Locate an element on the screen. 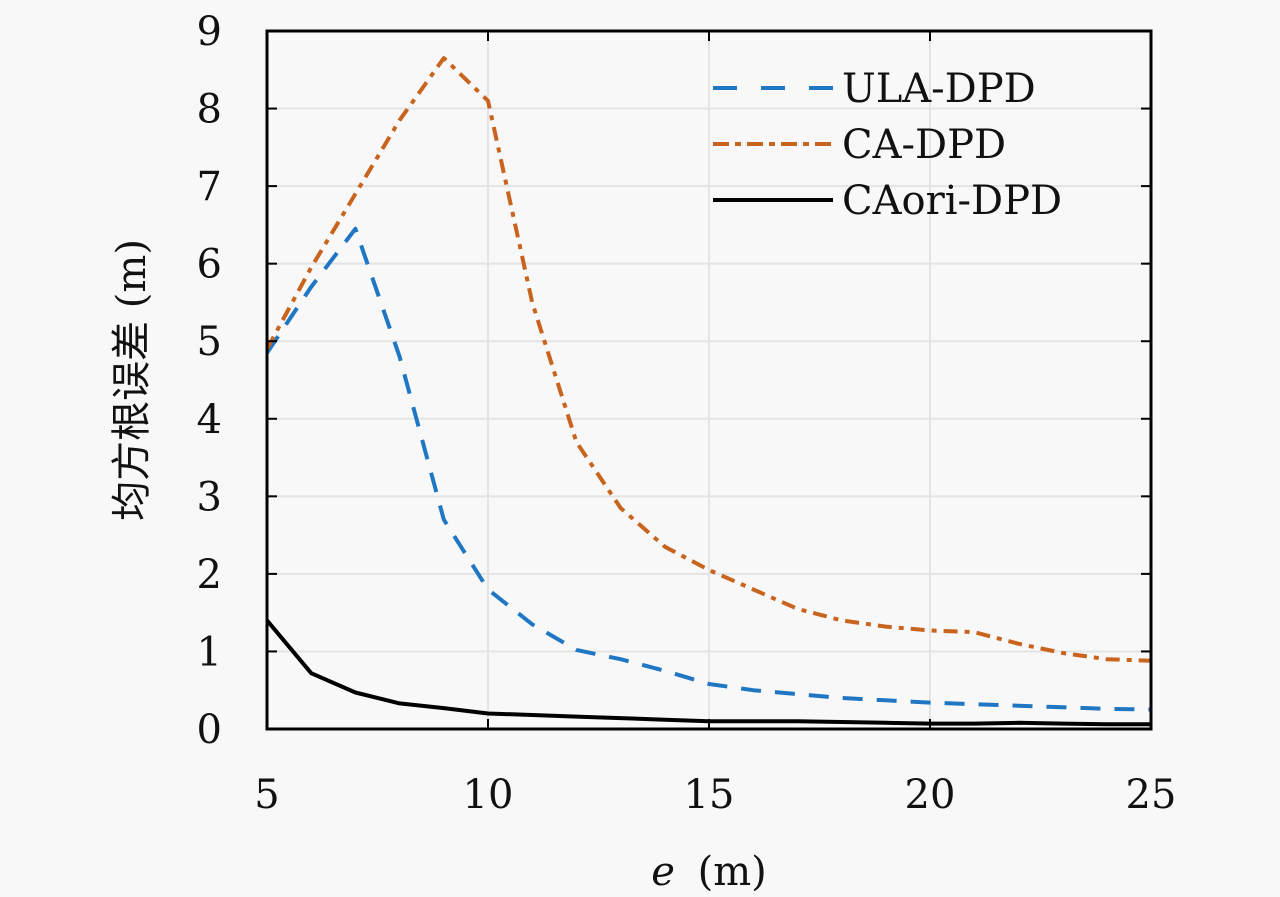  y-tick-label: 3 is located at coordinates (209, 497).